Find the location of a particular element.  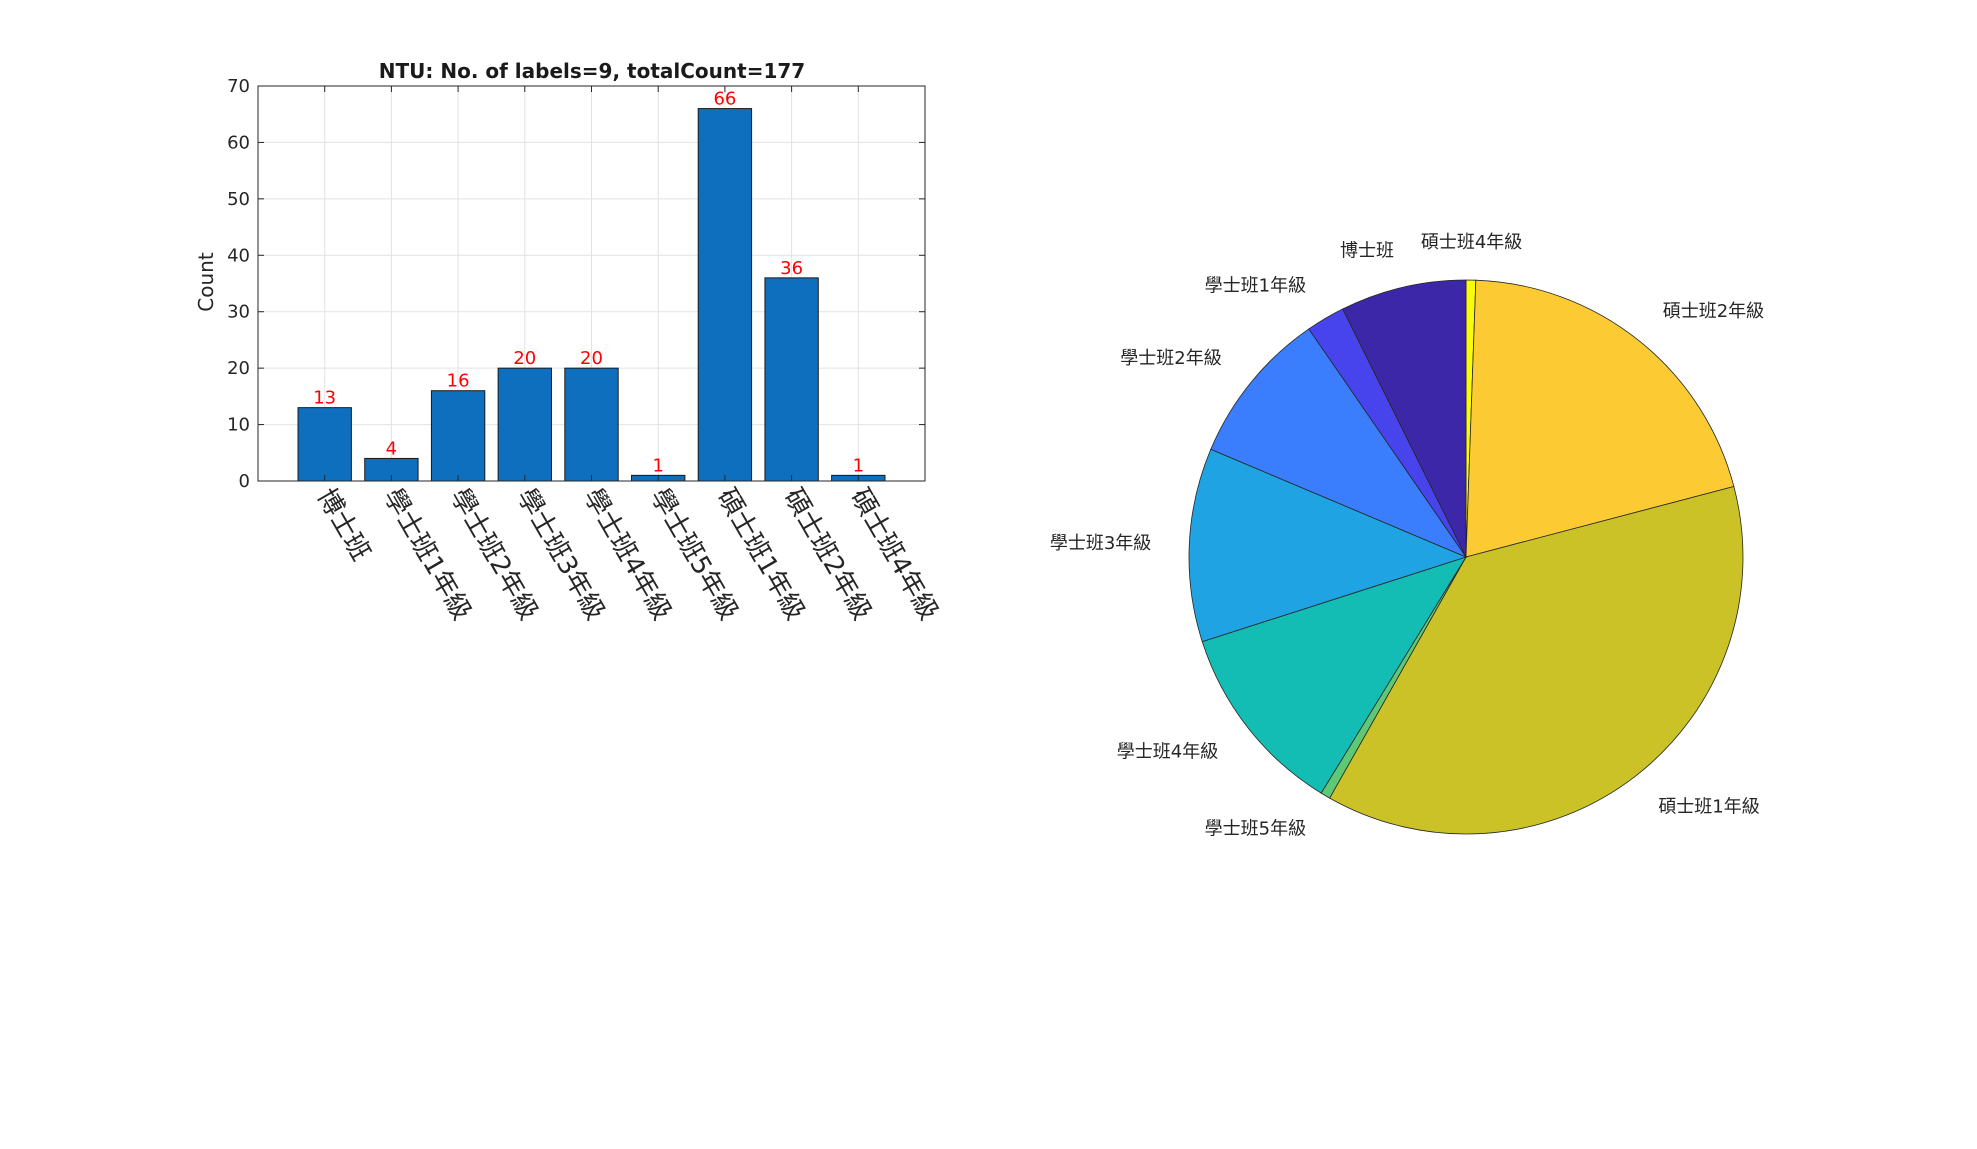

y-tick-label: 60 is located at coordinates (238, 142).